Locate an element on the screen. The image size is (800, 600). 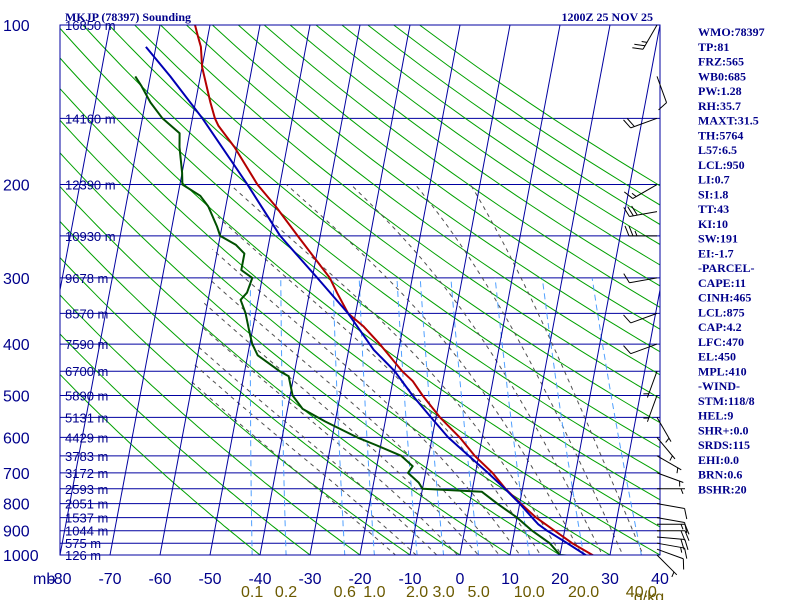
mixing-ratio-label: 20.0 is located at coordinates (583, 592).